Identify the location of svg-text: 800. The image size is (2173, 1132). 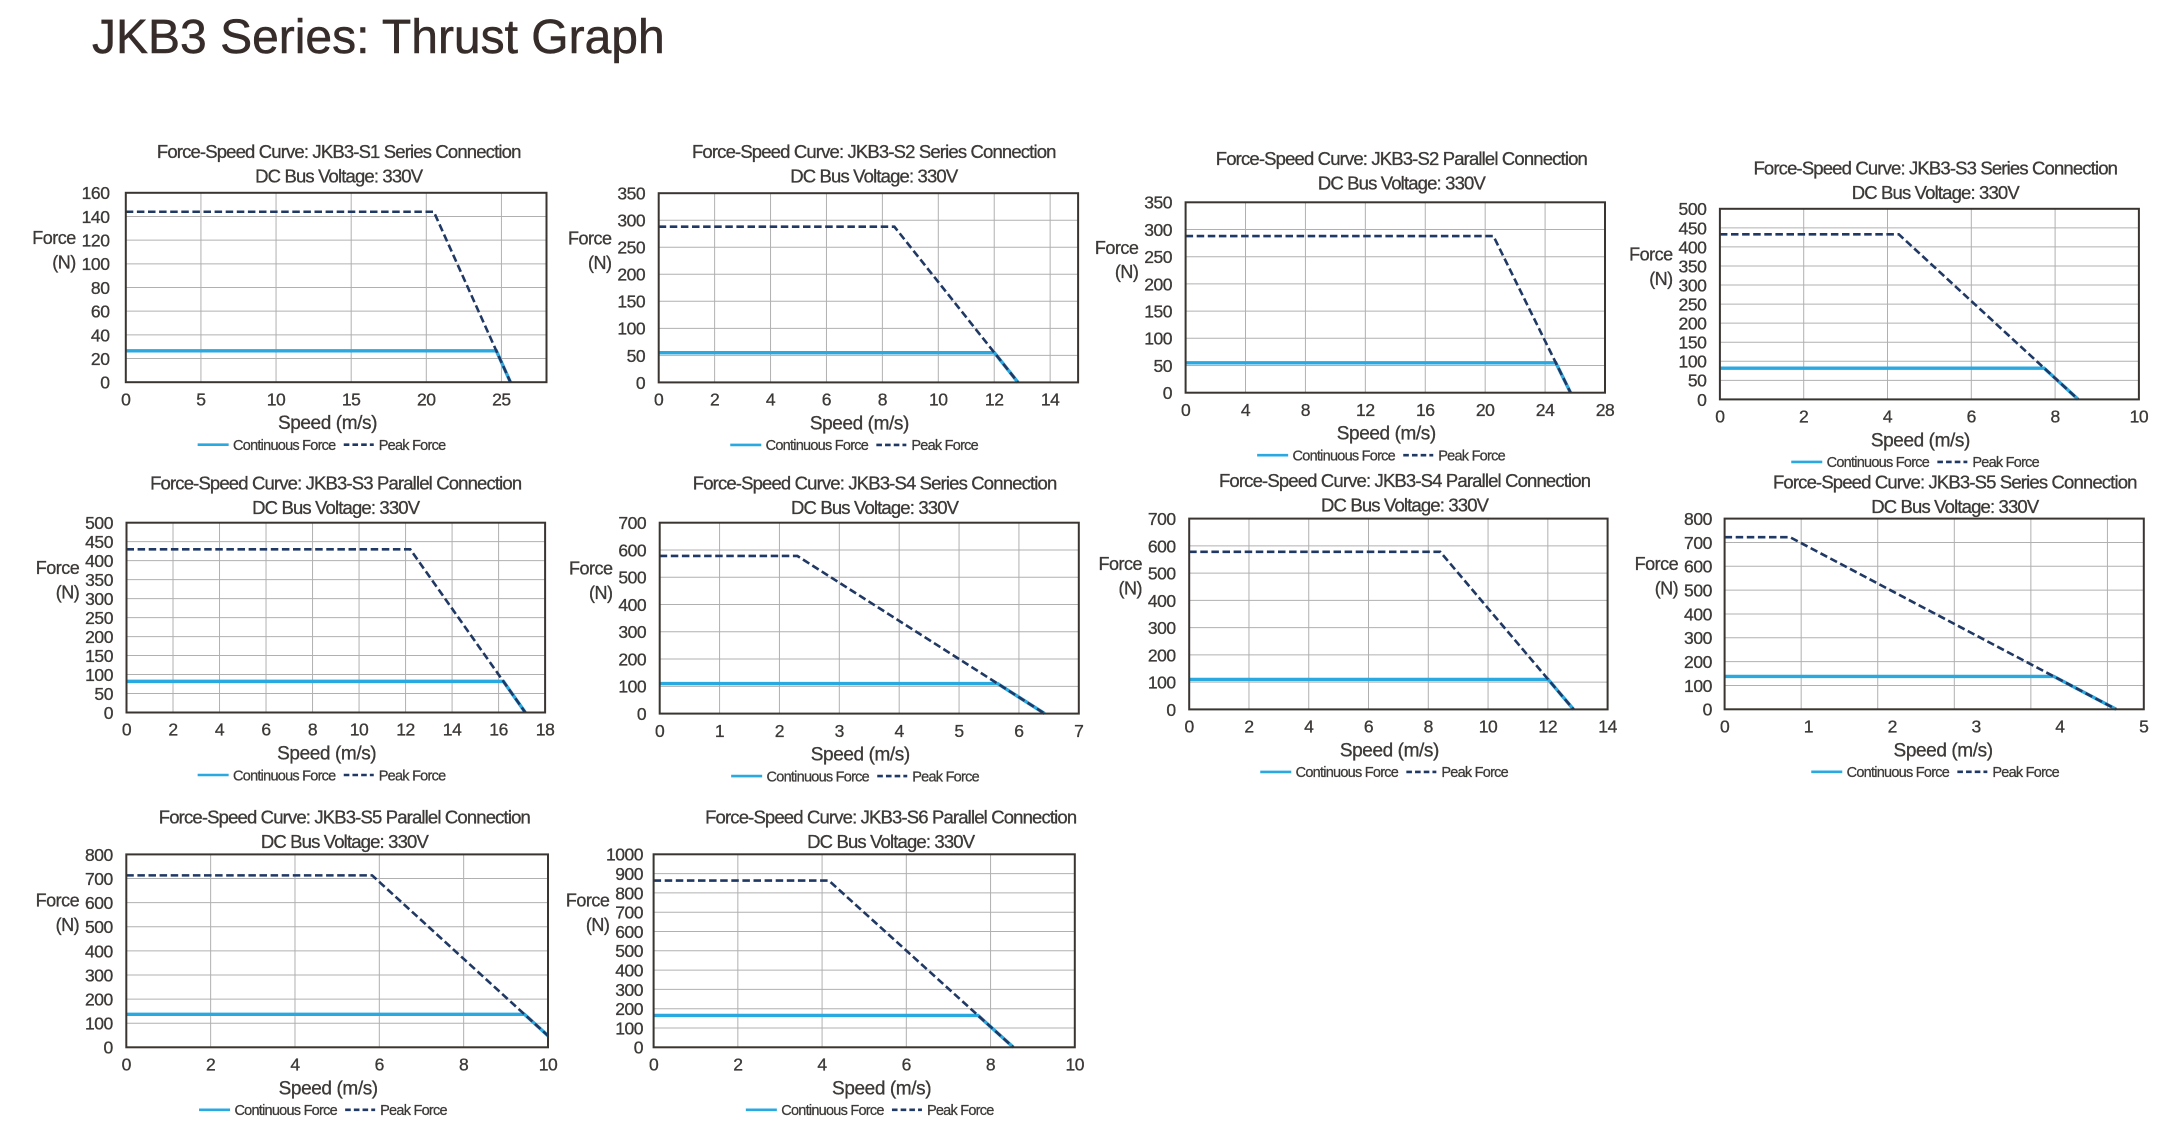
(1698, 519).